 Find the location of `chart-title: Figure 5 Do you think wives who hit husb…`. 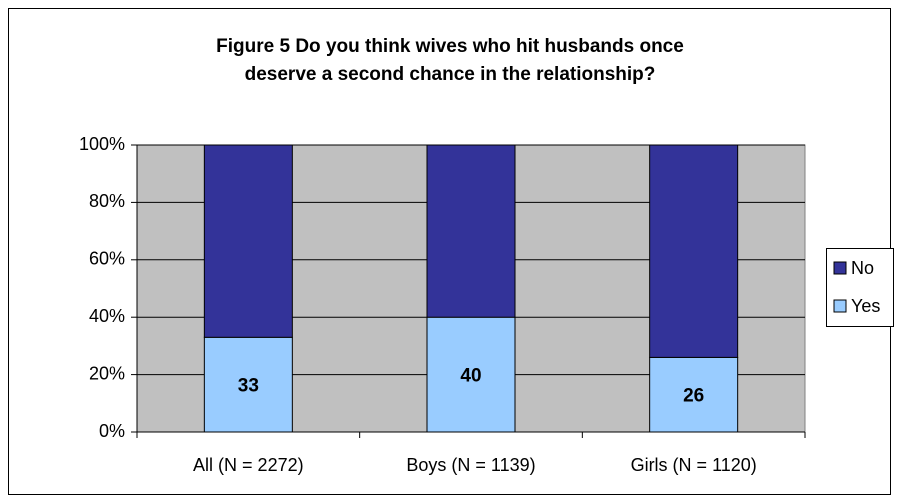

chart-title: Figure 5 Do you think wives who hit husb… is located at coordinates (450, 46).